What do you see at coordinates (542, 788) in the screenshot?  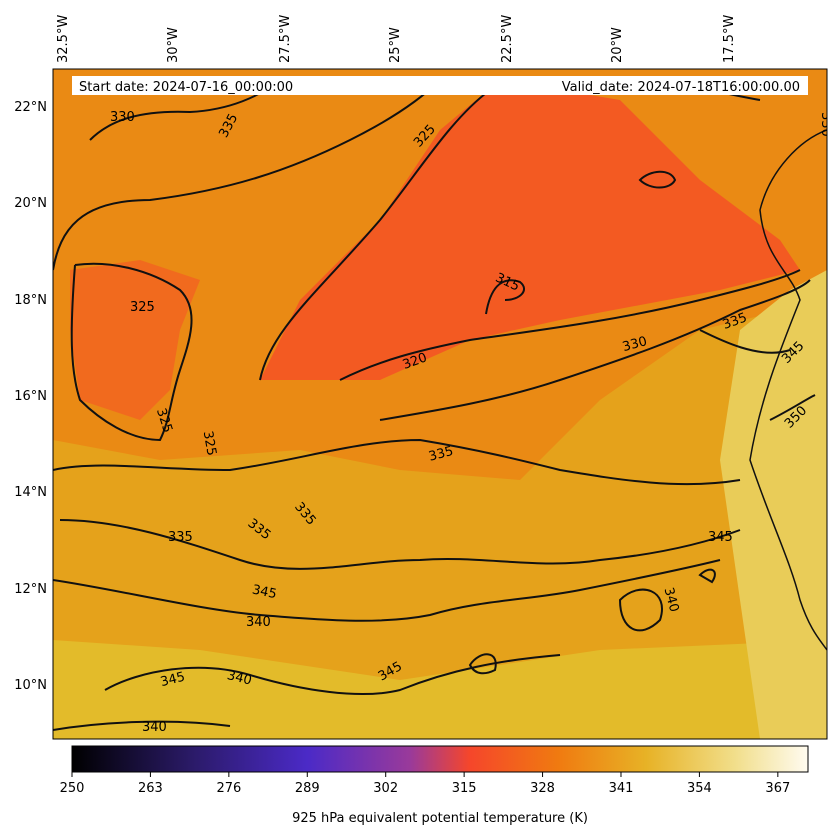 I see `colorbar-tick-label: 328` at bounding box center [542, 788].